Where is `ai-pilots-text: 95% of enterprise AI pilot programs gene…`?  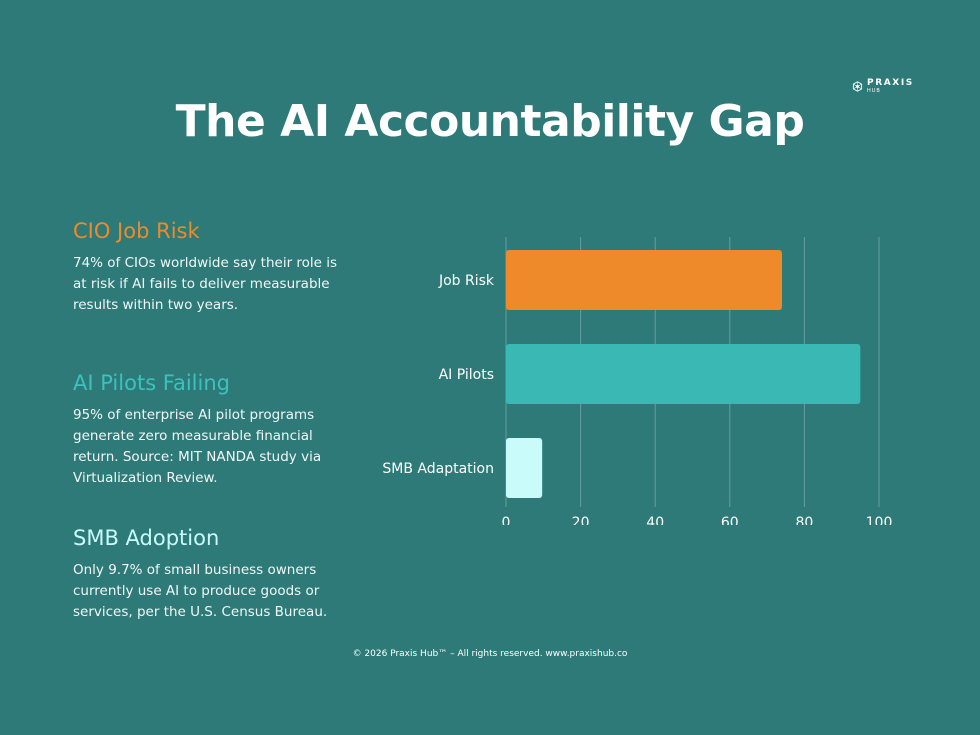
ai-pilots-text: 95% of enterprise AI pilot programs gene… is located at coordinates (197, 446).